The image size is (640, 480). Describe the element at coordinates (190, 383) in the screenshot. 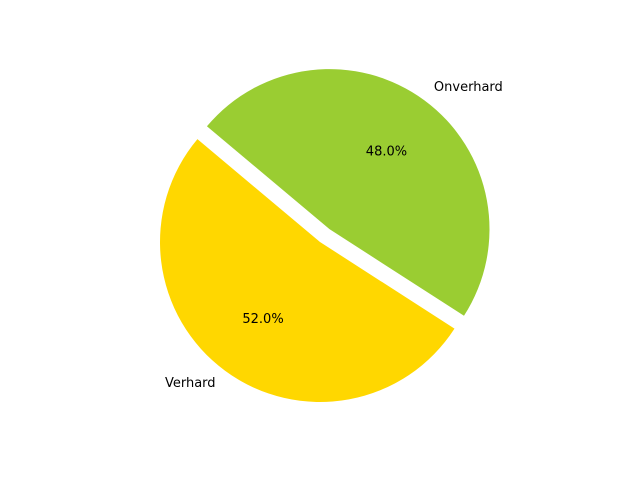

I see `pie-category-label-verhard: Verhard` at that location.